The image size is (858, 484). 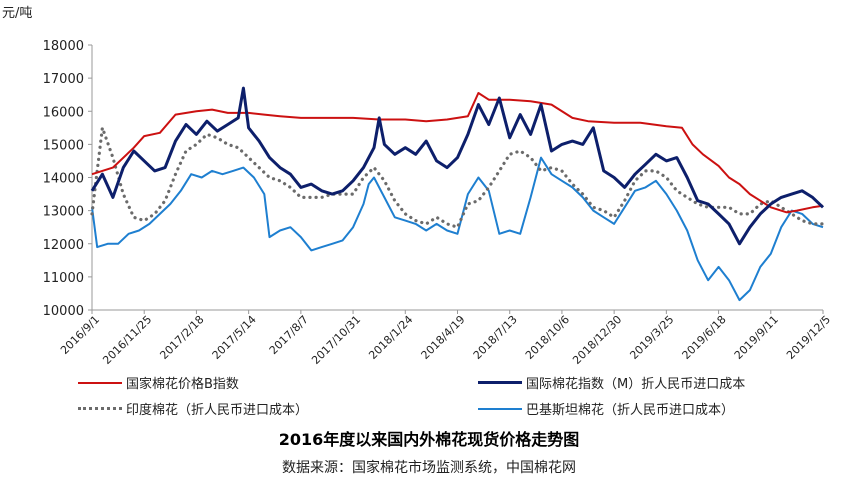 I want to click on y-axis-unit-label: 元/吨, so click(x=17, y=13).